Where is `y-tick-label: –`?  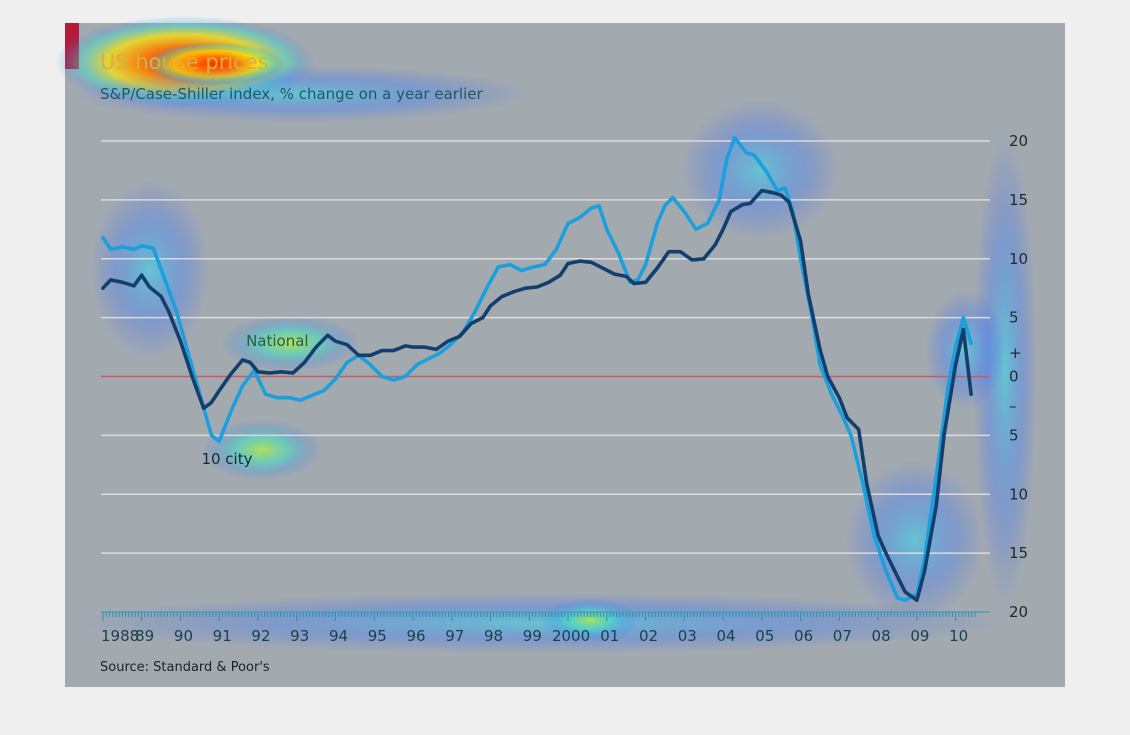
y-tick-label: – is located at coordinates (1013, 406).